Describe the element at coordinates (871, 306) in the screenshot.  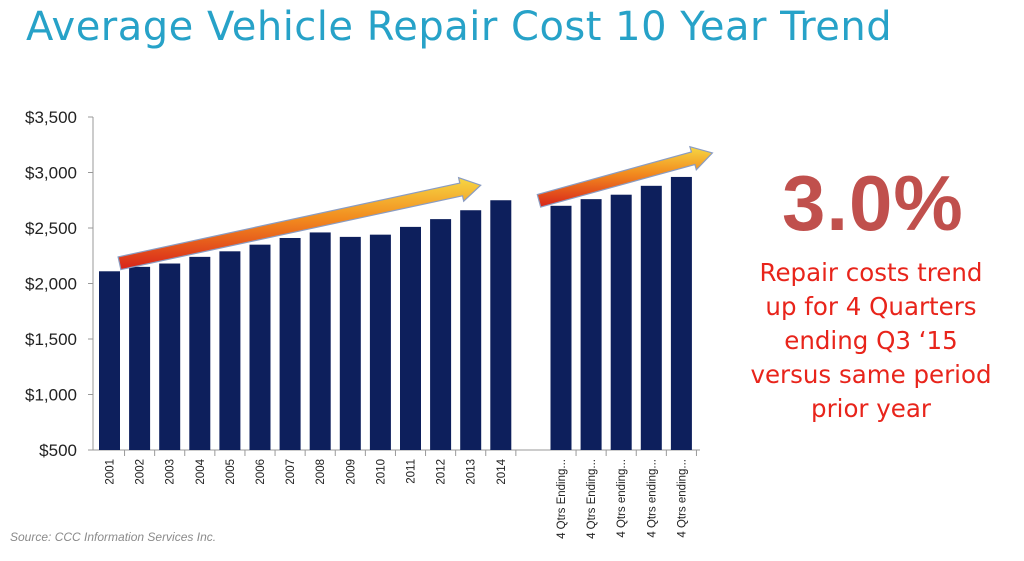
I see `caption-line: up for 4 Quarters` at that location.